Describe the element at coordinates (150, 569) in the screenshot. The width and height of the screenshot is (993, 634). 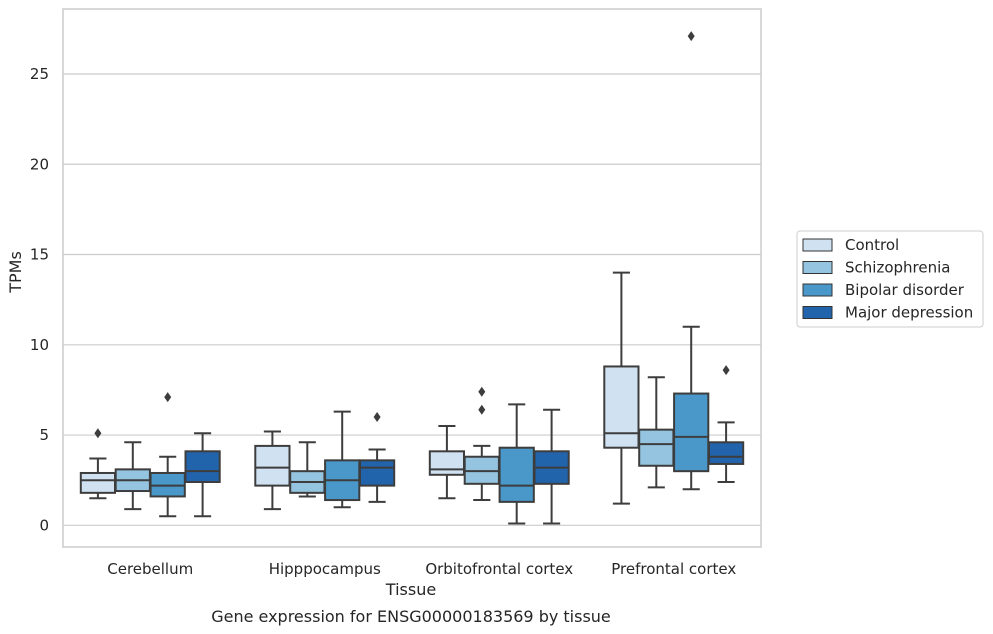
I see `x-tick-label: Cerebellum` at that location.